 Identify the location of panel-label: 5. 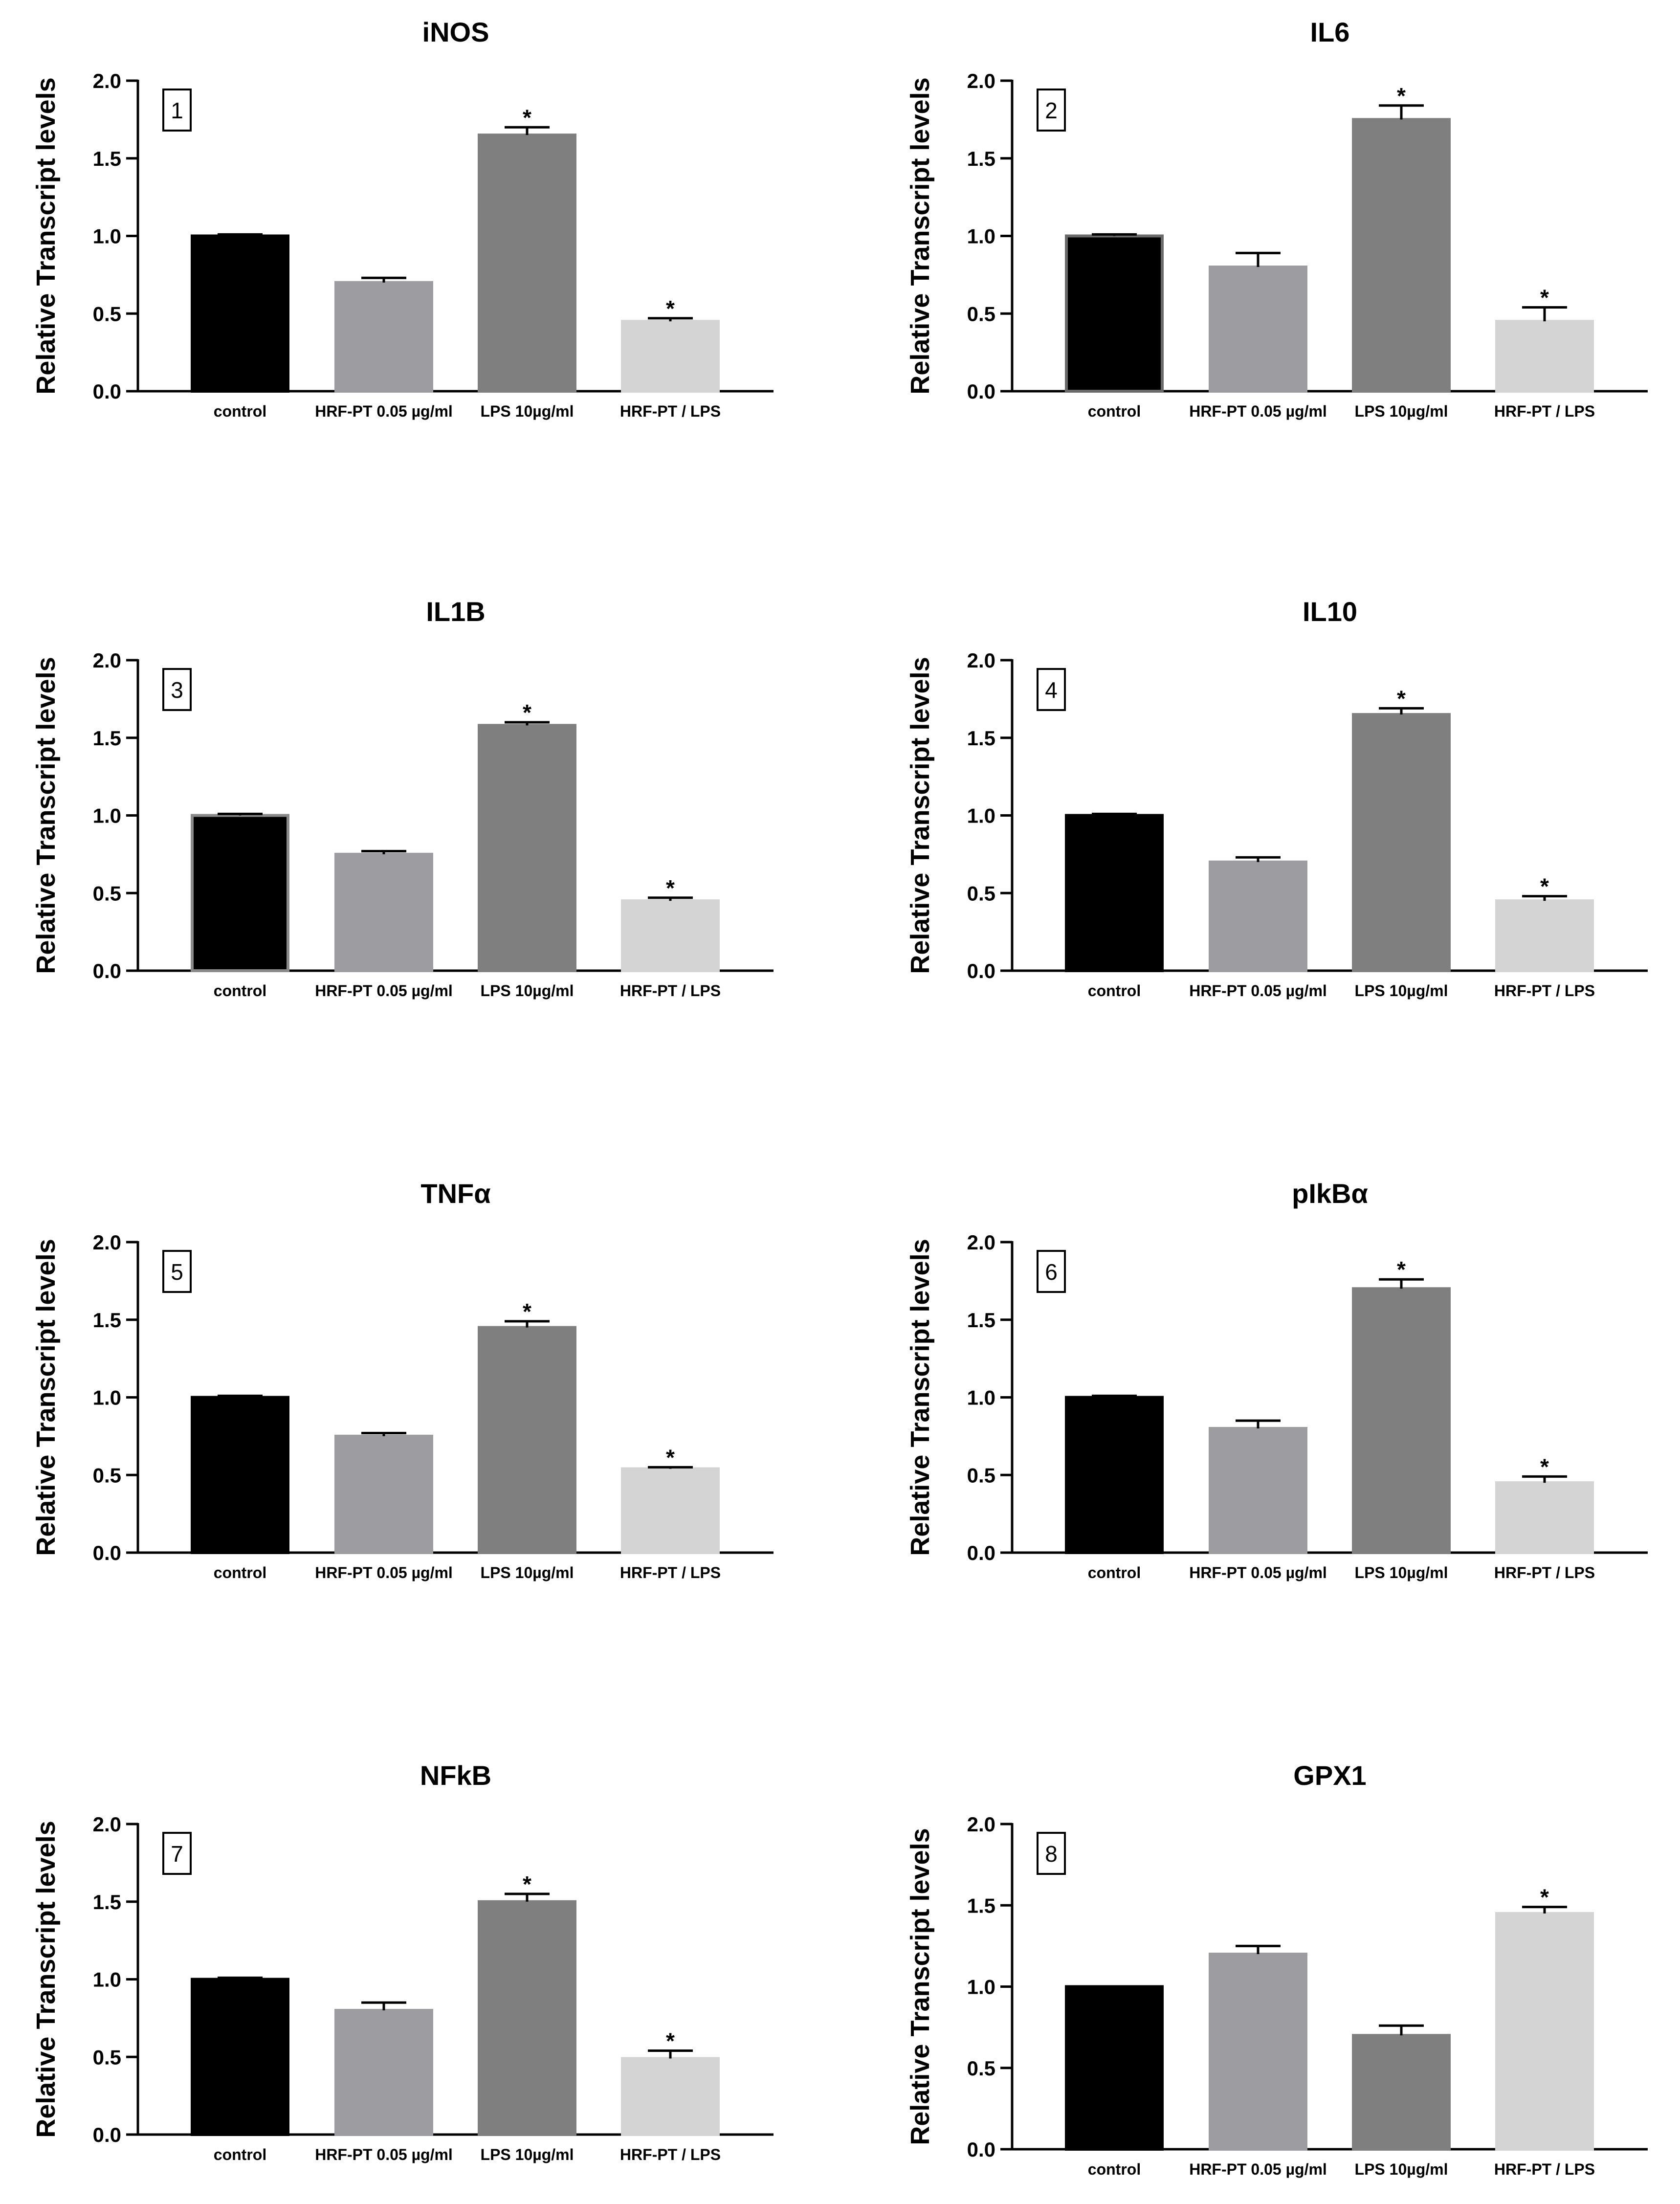
(177, 1272).